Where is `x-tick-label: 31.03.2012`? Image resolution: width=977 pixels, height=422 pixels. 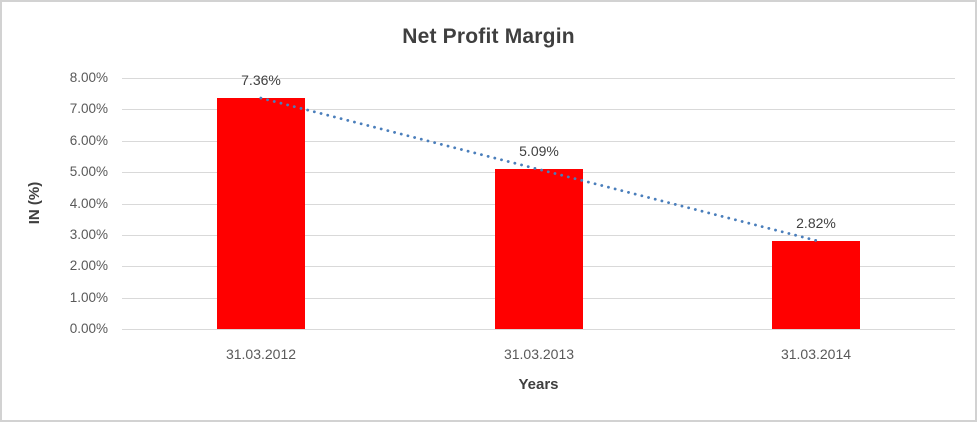 x-tick-label: 31.03.2012 is located at coordinates (261, 354).